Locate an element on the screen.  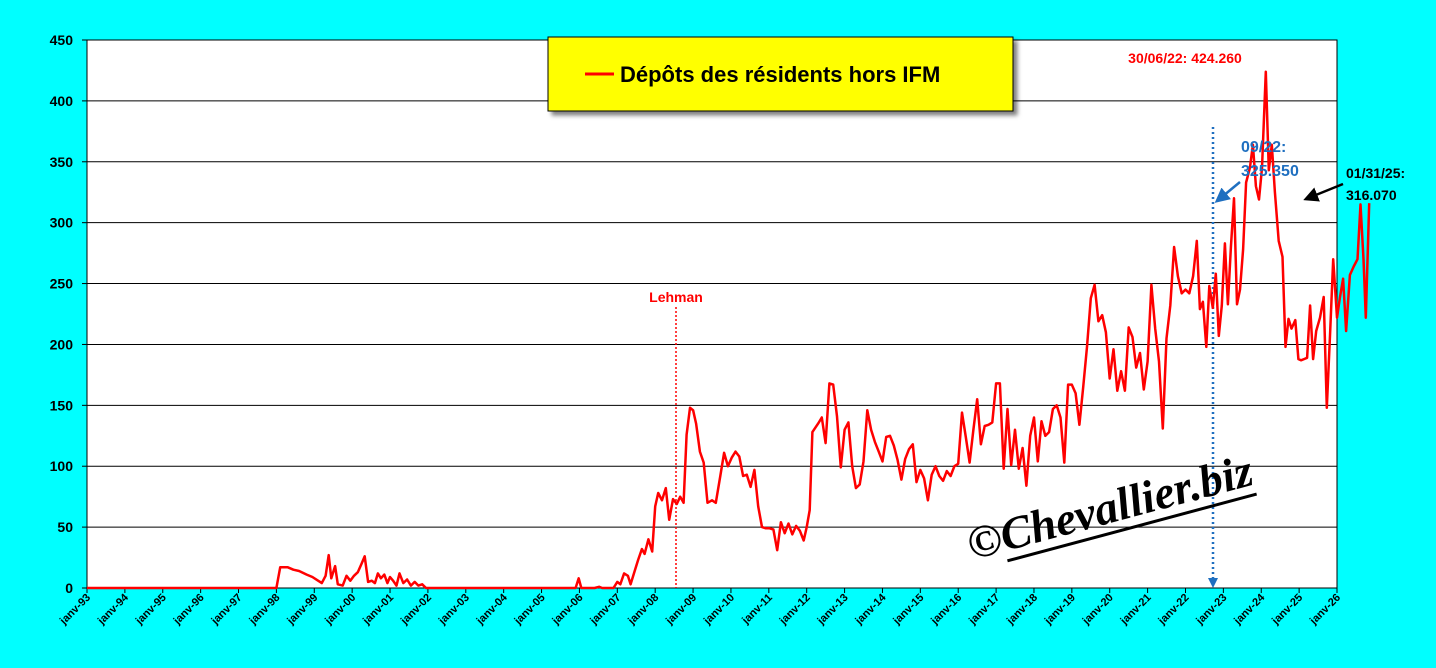
x-tick-label: janv-24 is located at coordinates (1249, 609).